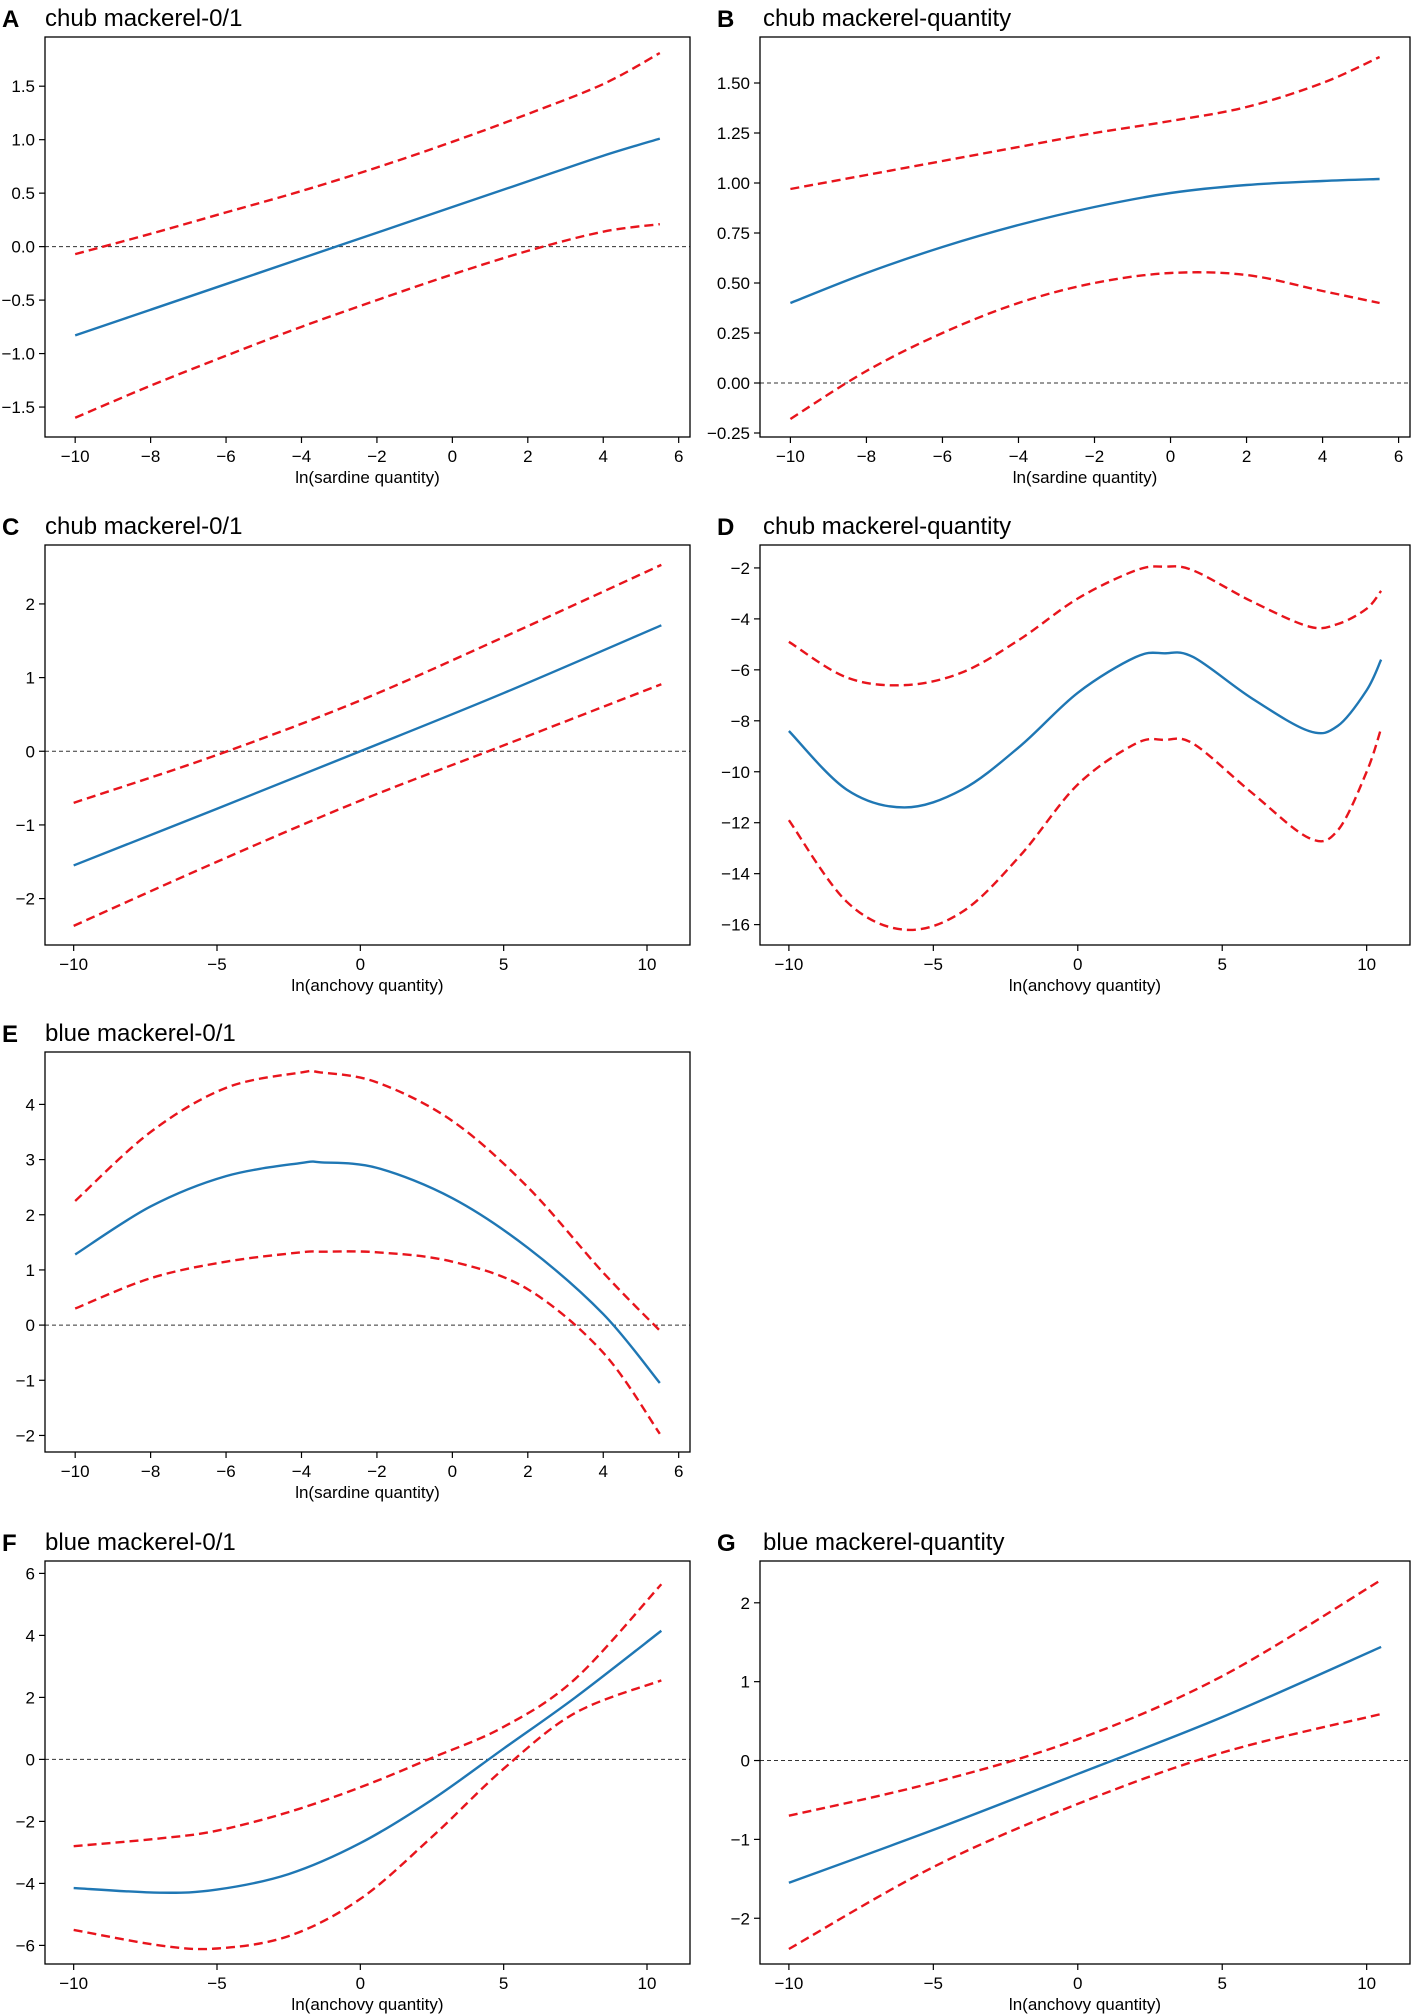 Image resolution: width=1412 pixels, height=2015 pixels. I want to click on x-tick-label: 2, so click(527, 456).